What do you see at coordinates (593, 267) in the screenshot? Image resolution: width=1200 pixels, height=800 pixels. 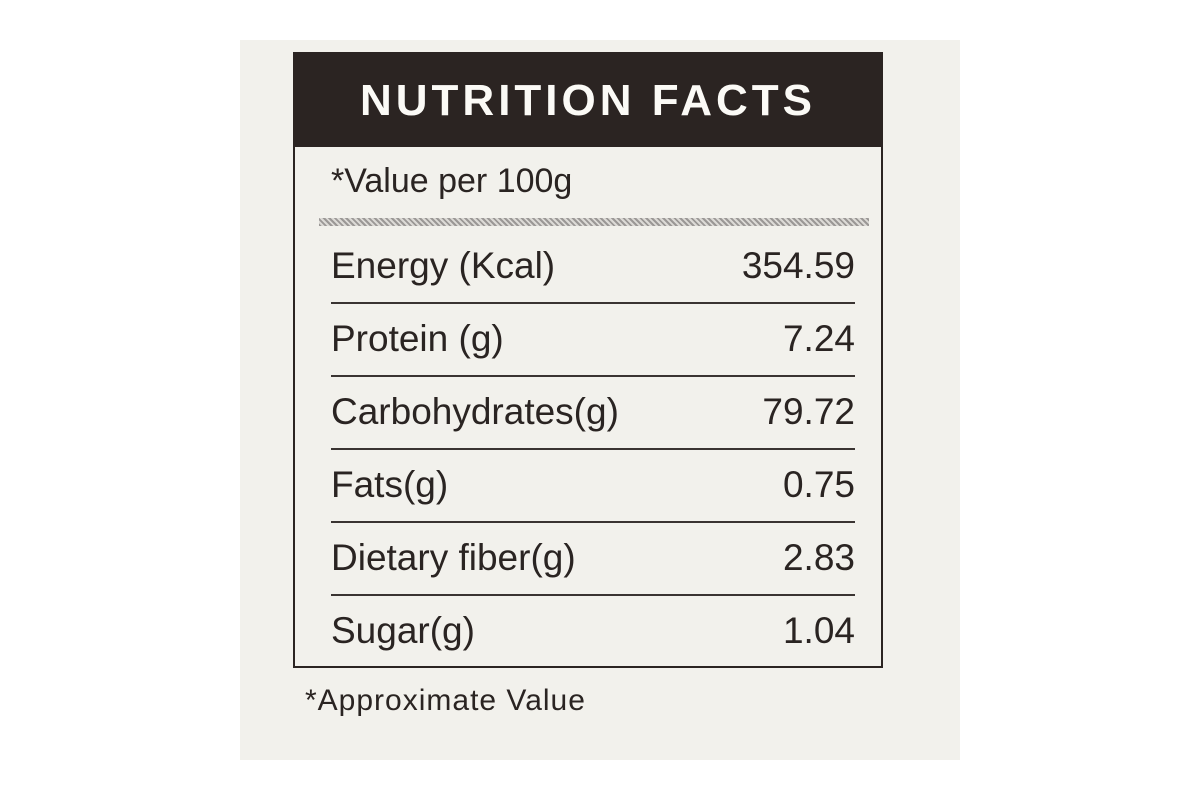 I see `nutrient-row: Energy (Kcal) 354.59` at bounding box center [593, 267].